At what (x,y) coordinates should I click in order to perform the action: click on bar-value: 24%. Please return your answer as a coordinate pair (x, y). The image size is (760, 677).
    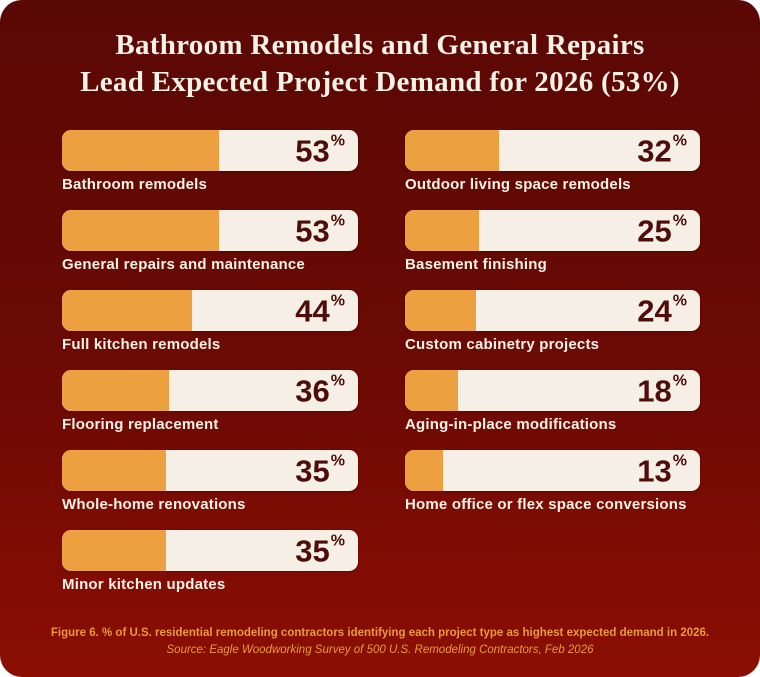
    Looking at the image, I should click on (662, 310).